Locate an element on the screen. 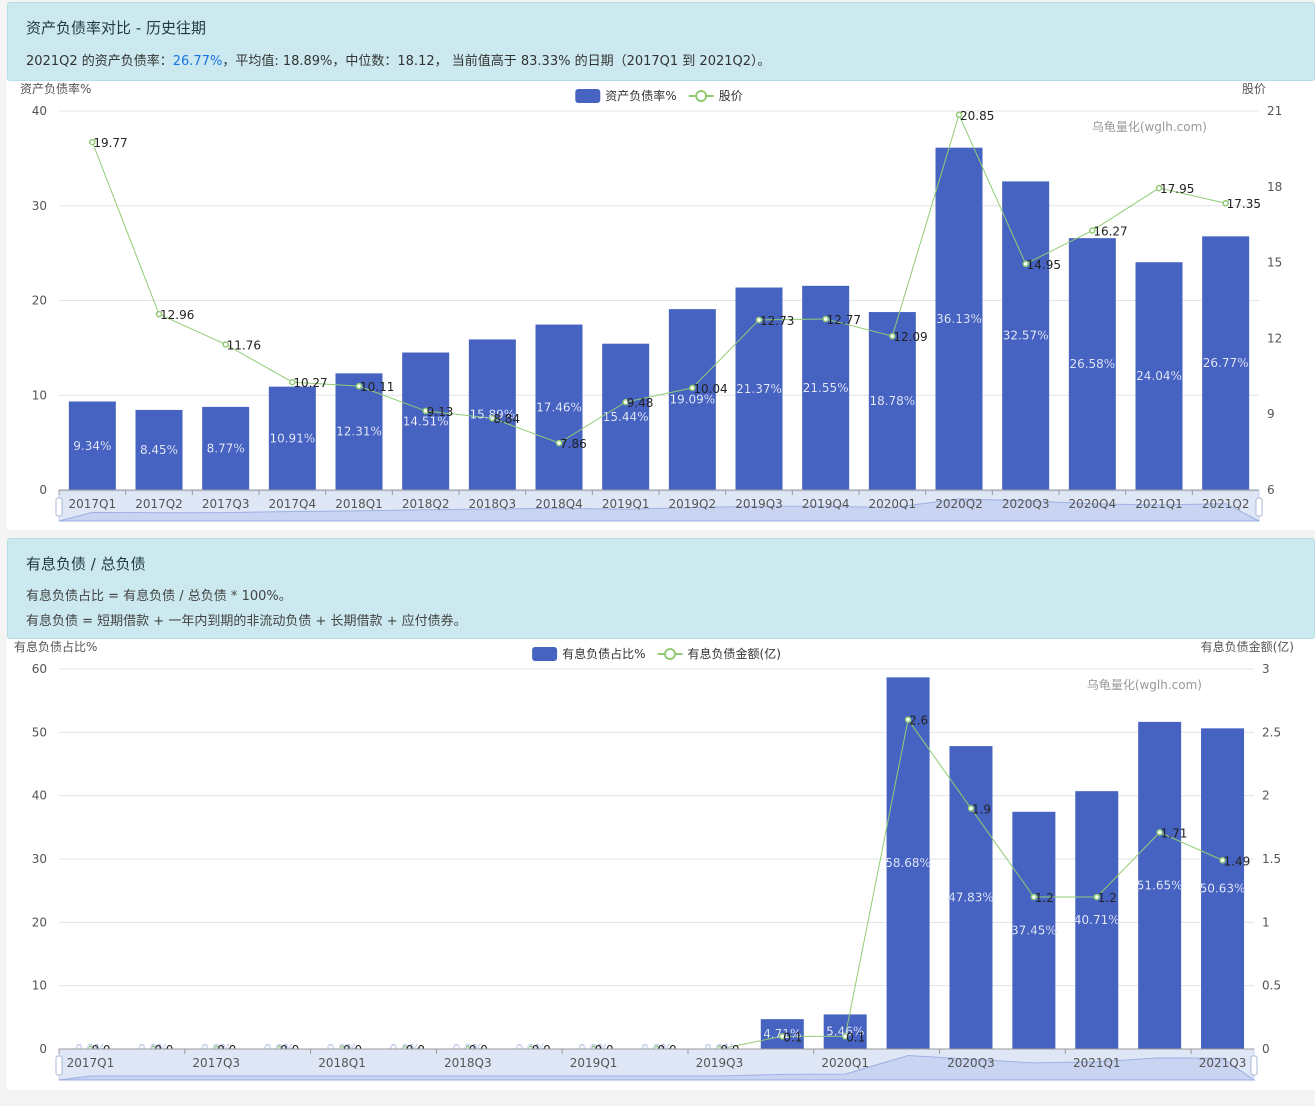 Image resolution: width=1315 pixels, height=1106 pixels. section-title-2: 有息负债 / 总负债 is located at coordinates (86, 564).